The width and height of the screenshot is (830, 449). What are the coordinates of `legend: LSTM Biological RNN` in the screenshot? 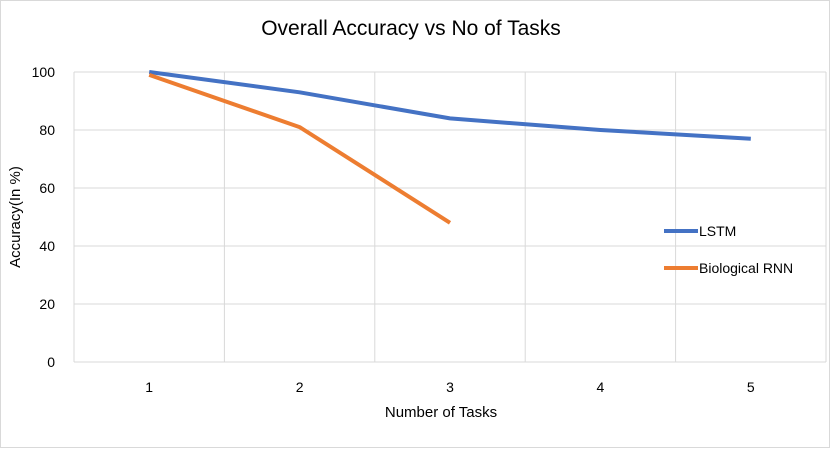 It's located at (728, 249).